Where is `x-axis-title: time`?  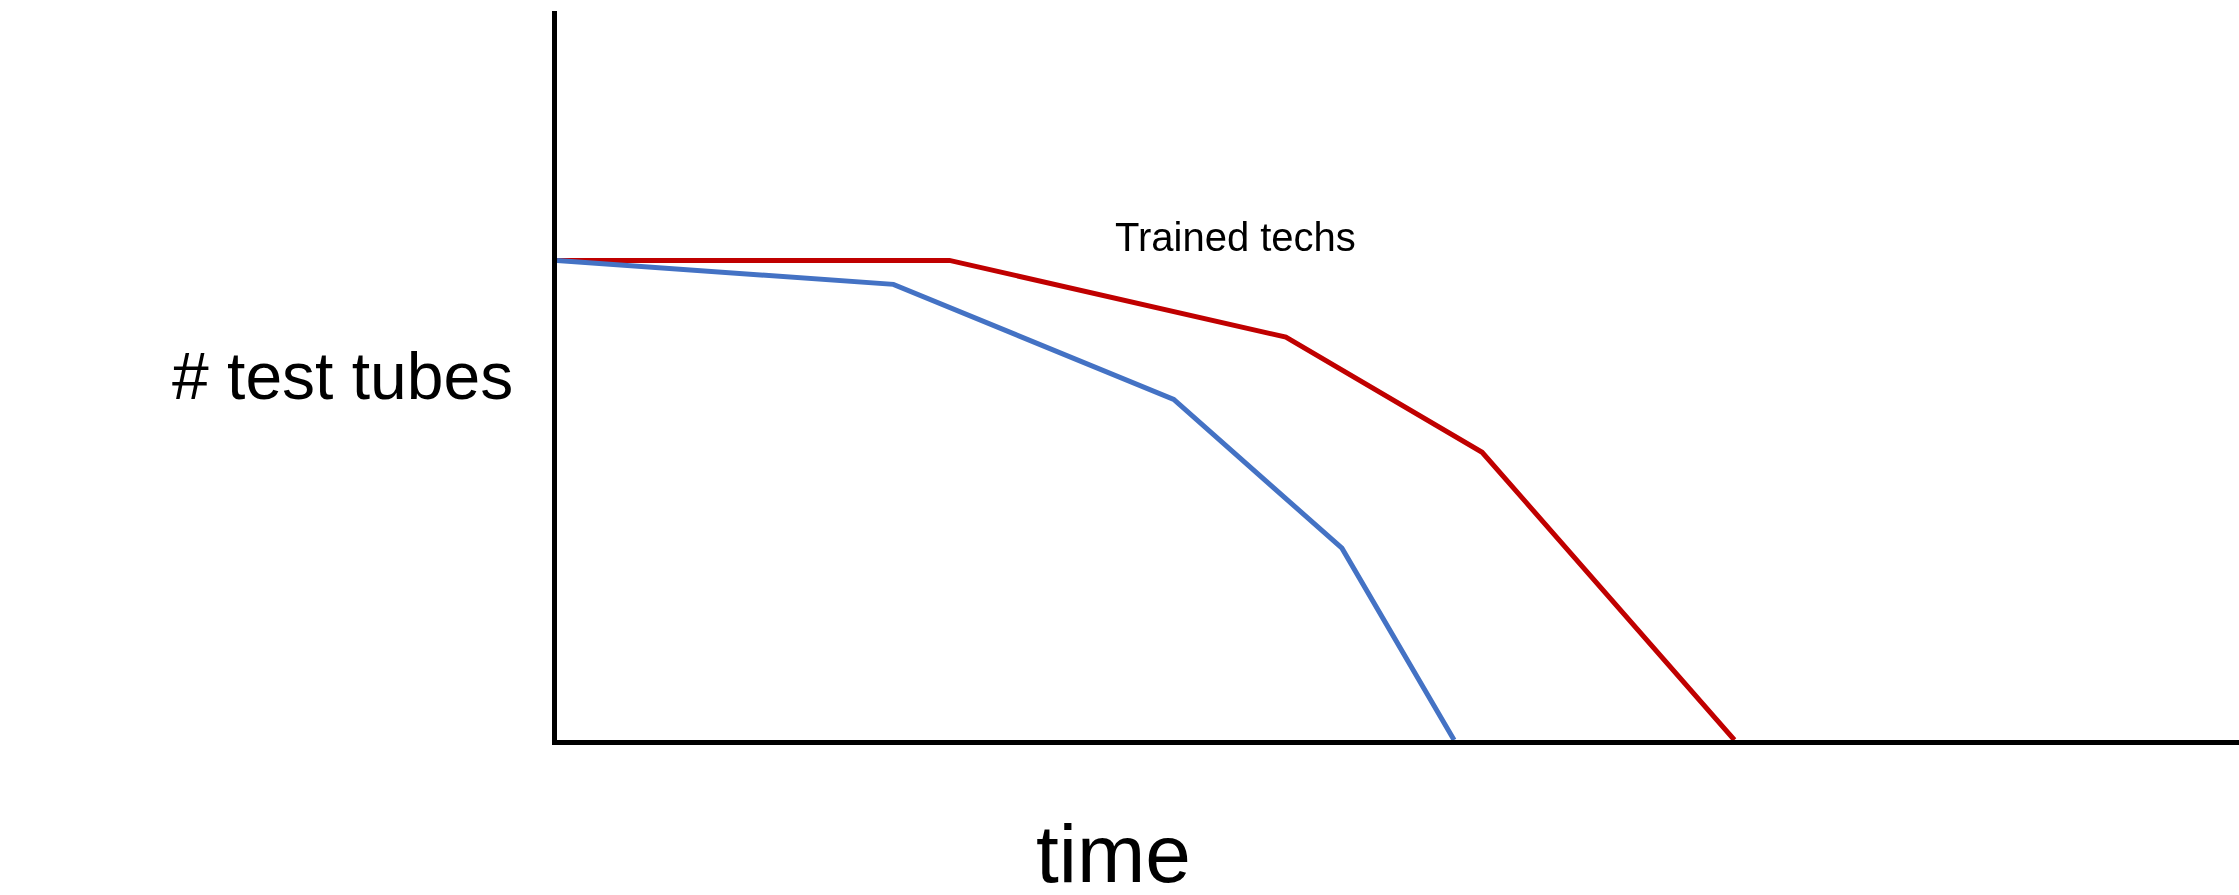 x-axis-title: time is located at coordinates (1113, 851).